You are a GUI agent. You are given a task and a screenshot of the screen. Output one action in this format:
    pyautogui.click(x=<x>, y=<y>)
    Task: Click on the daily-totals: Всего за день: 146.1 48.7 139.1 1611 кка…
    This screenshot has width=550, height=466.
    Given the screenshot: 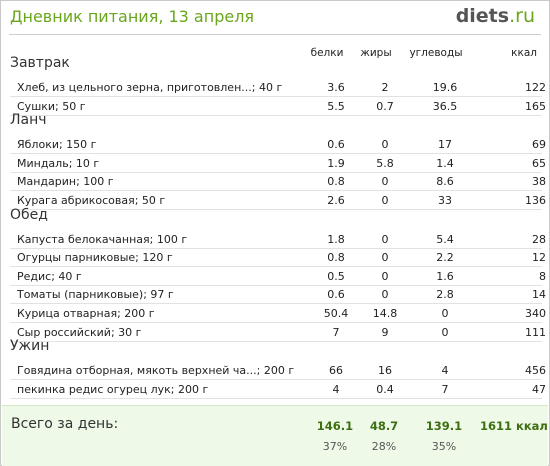 What is the action you would take?
    pyautogui.click(x=275, y=435)
    